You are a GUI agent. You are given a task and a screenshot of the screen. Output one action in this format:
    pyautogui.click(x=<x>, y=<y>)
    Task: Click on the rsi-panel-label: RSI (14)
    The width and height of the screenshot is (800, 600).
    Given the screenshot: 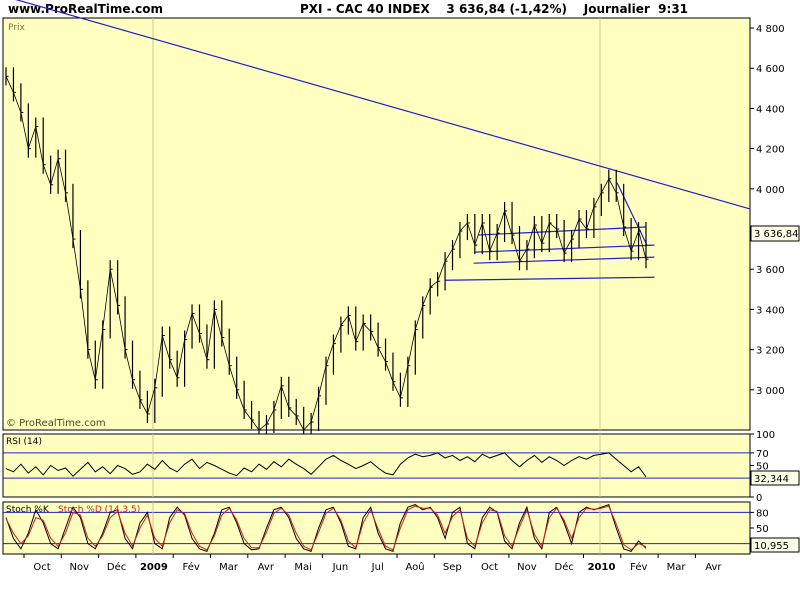 What is the action you would take?
    pyautogui.click(x=24, y=442)
    